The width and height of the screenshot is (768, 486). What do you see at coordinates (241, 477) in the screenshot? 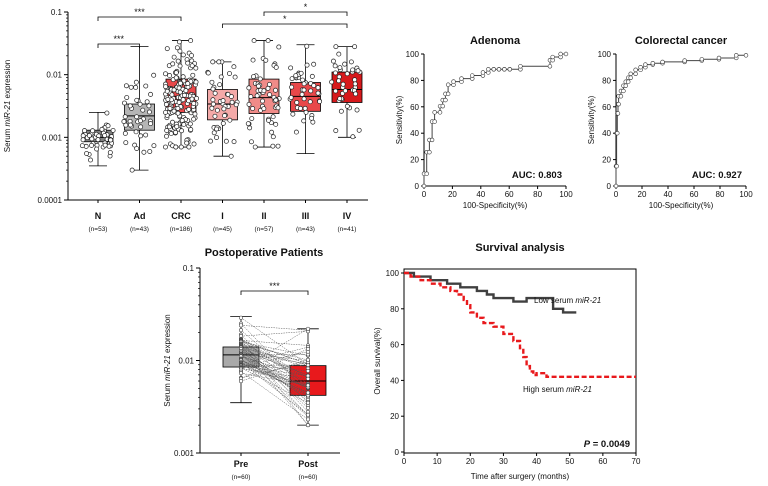
I see `category-n-label: (n=60)` at bounding box center [241, 477].